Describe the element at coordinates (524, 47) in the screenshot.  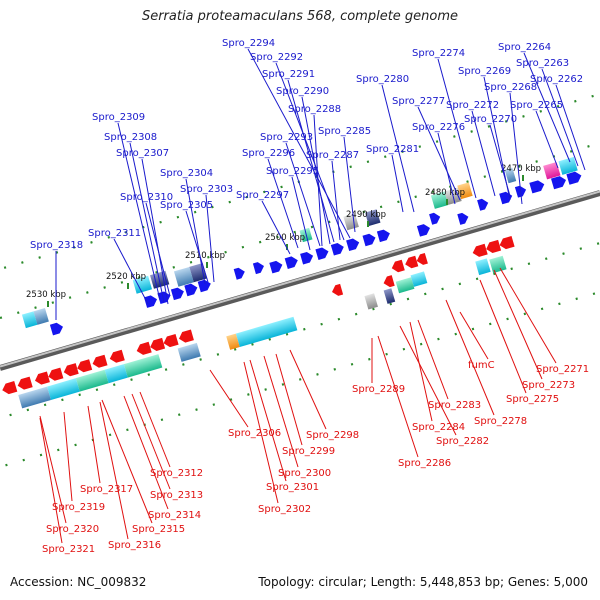
I see `forward-gene-label: Spro_2264` at that location.